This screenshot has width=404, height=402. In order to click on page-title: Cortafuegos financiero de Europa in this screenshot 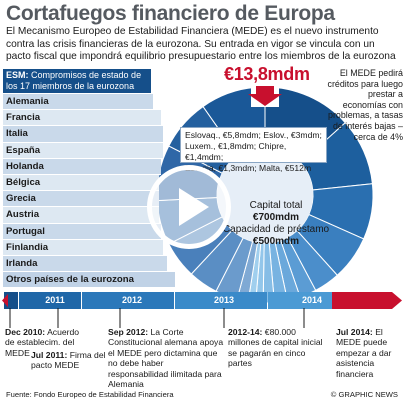, I will do `click(170, 13)`.